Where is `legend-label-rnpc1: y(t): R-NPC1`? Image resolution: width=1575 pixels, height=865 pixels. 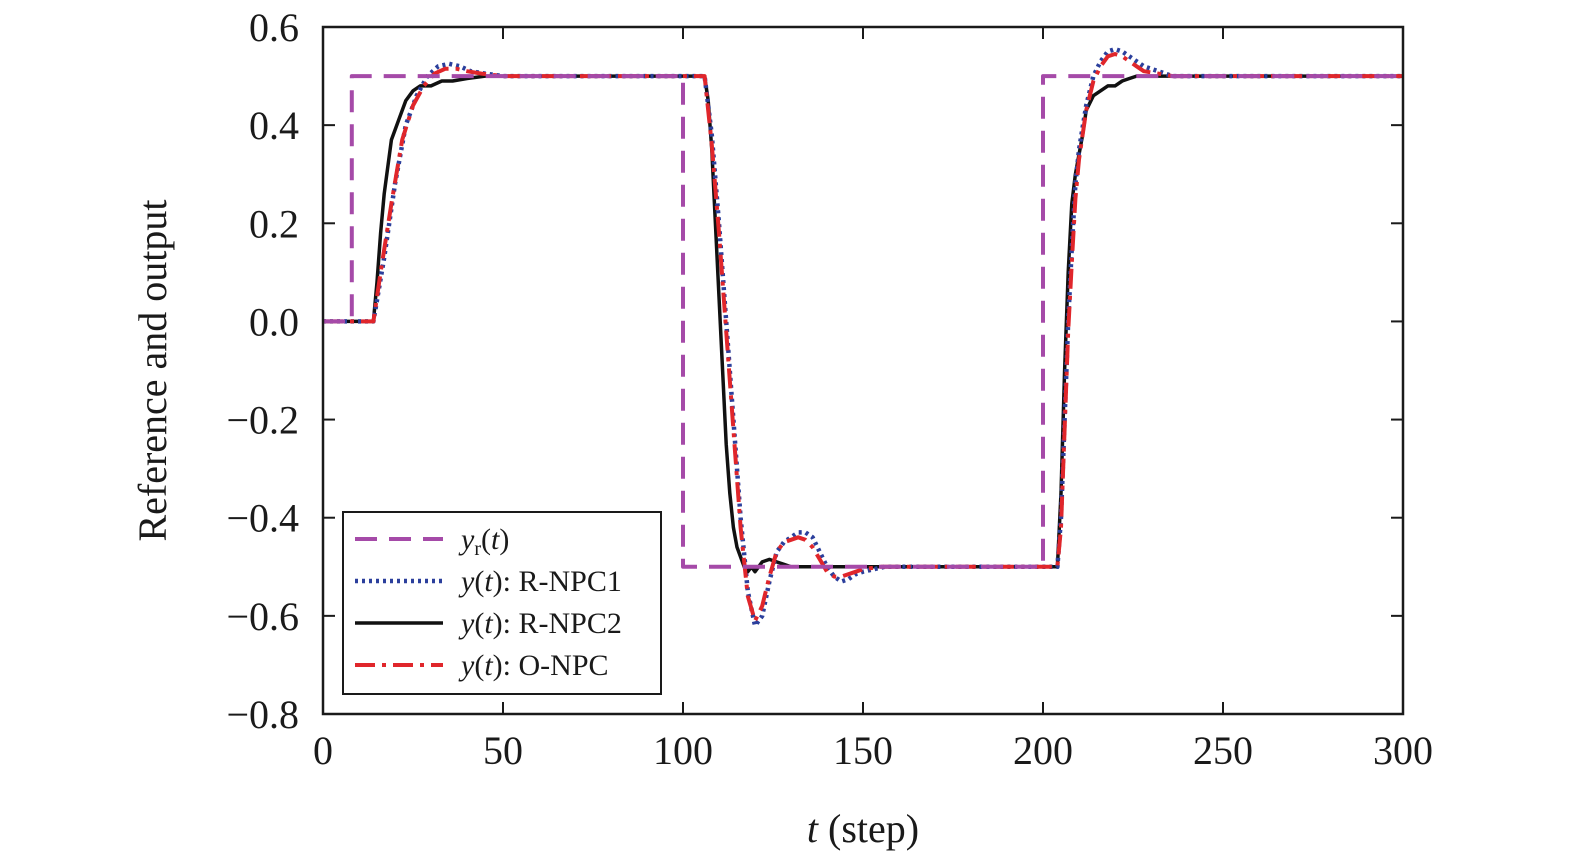 legend-label-rnpc1: y(t): R-NPC1 is located at coordinates (540, 581).